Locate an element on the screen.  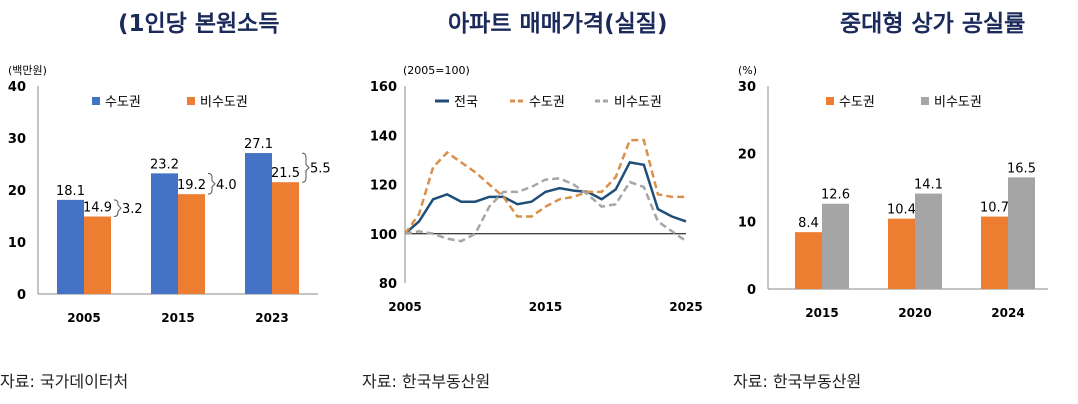
y-tick-label: 40 is located at coordinates (17, 87).